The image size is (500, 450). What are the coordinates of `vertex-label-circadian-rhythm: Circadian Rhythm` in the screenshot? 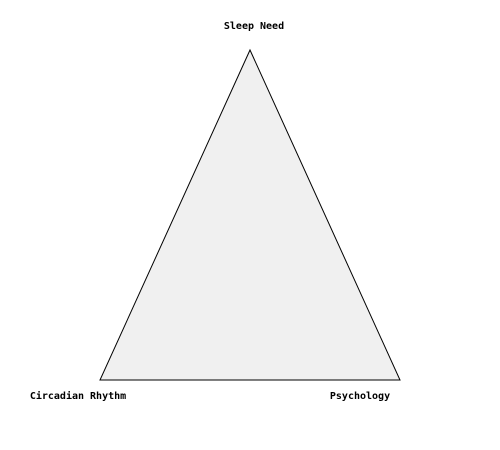 It's located at (78, 396).